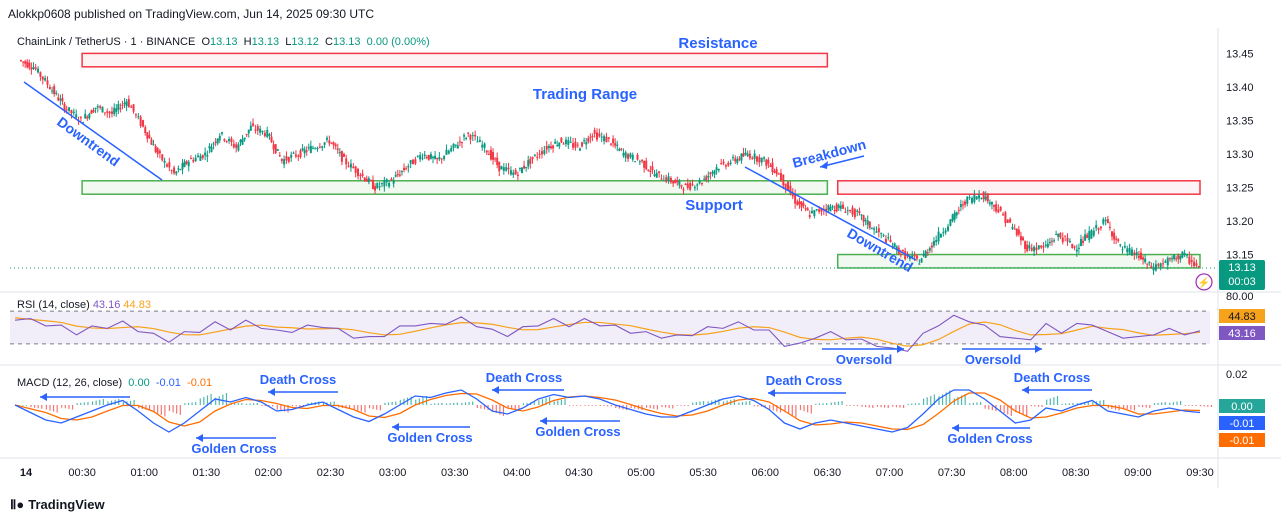 Image resolution: width=1281 pixels, height=522 pixels. Describe the element at coordinates (70, 383) in the screenshot. I see `macd-label: MACD (12, 26, close)` at that location.